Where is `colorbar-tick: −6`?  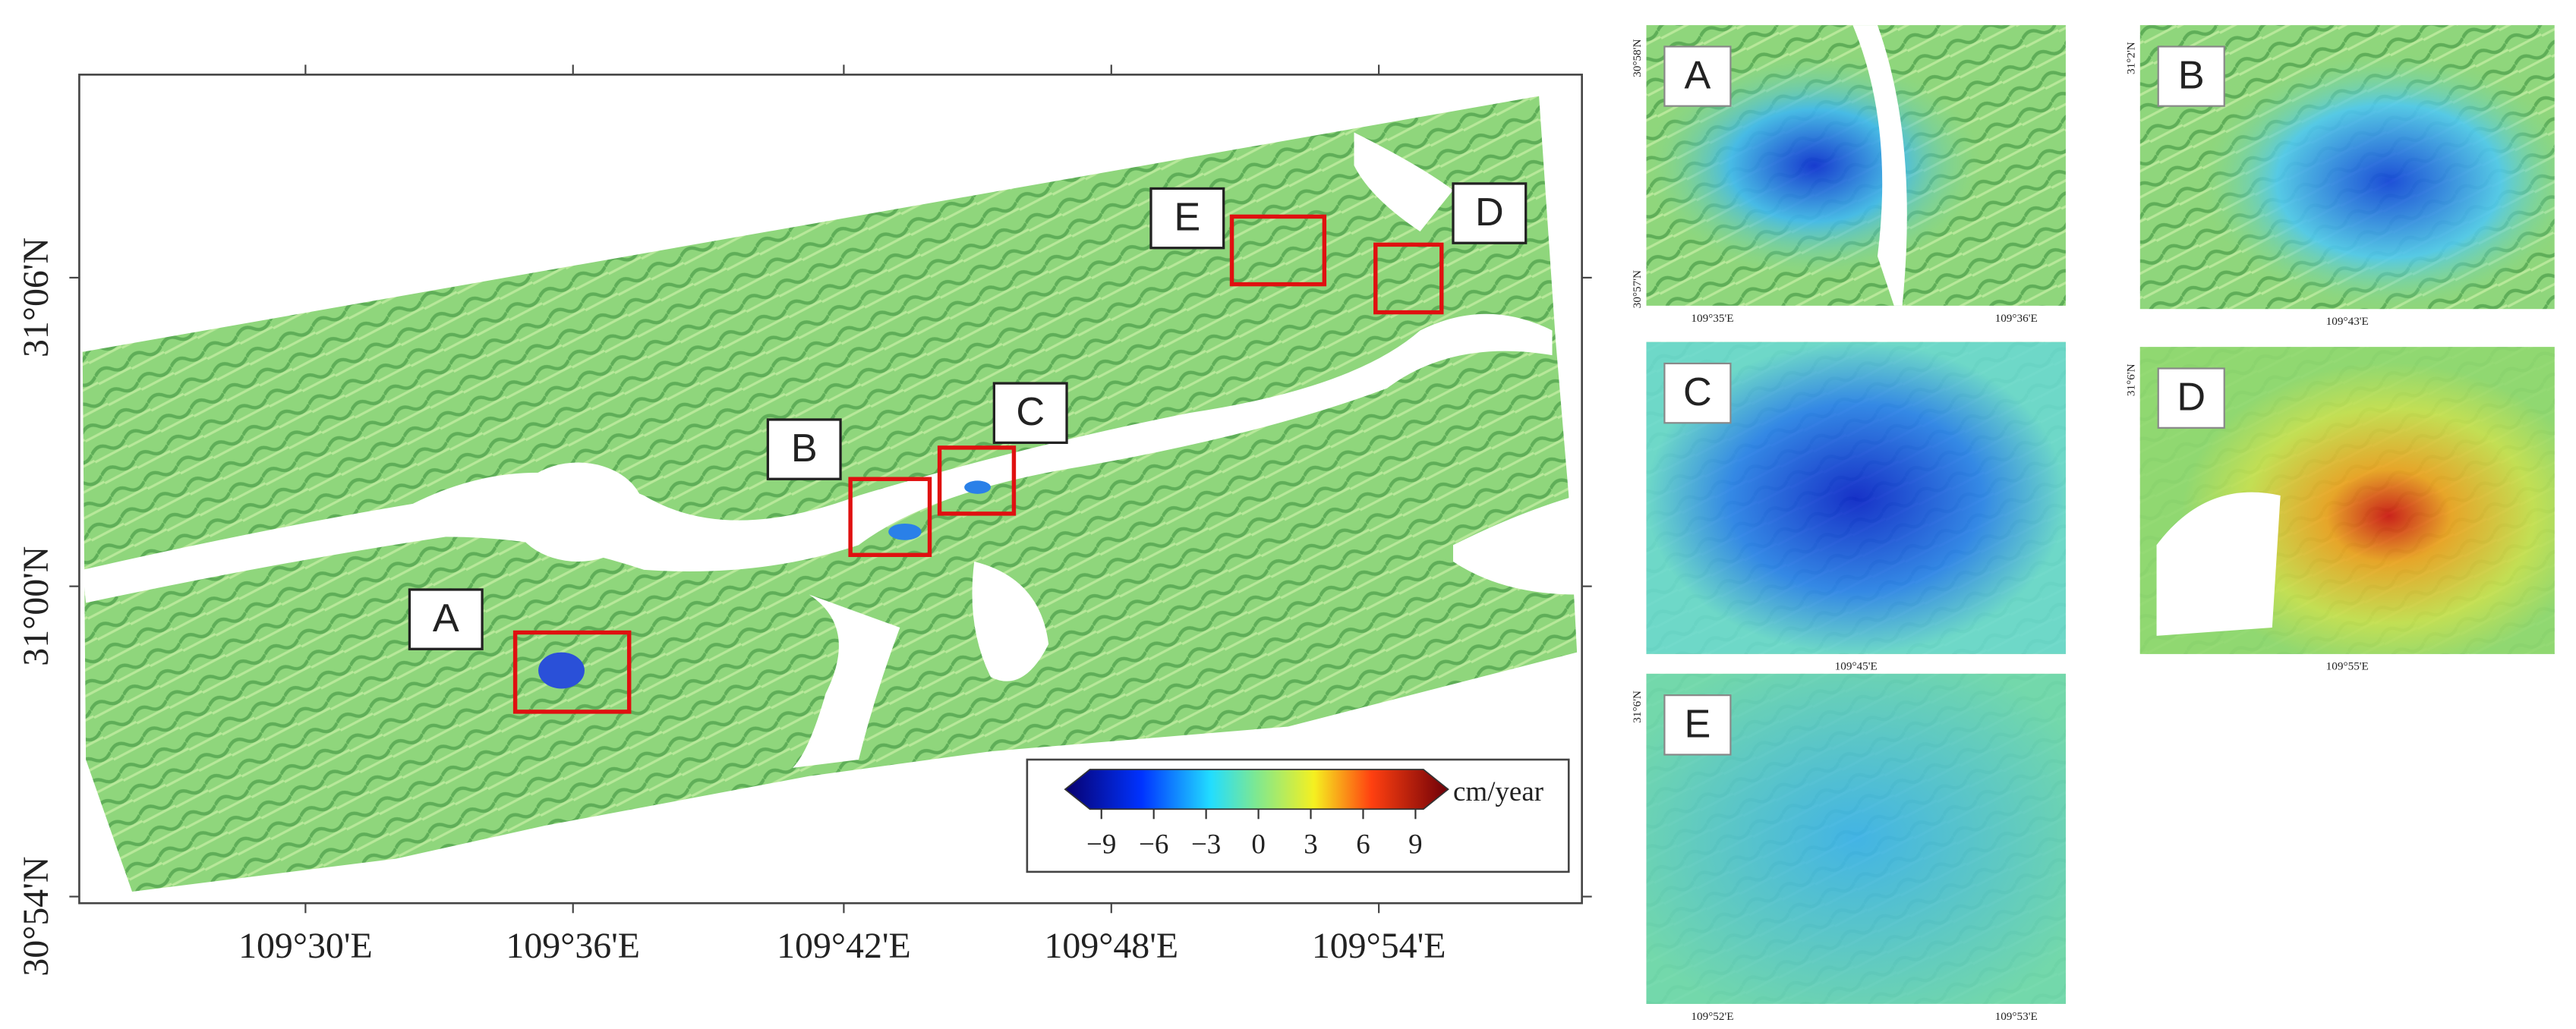 colorbar-tick: −6 is located at coordinates (1153, 844).